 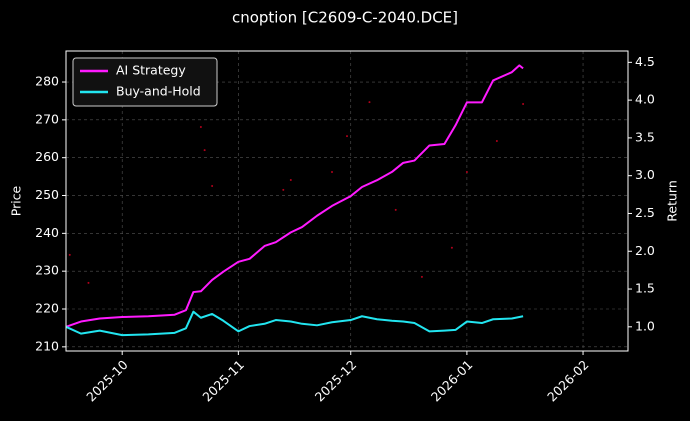 I want to click on y2-tick-label: 4.5, so click(x=645, y=61).